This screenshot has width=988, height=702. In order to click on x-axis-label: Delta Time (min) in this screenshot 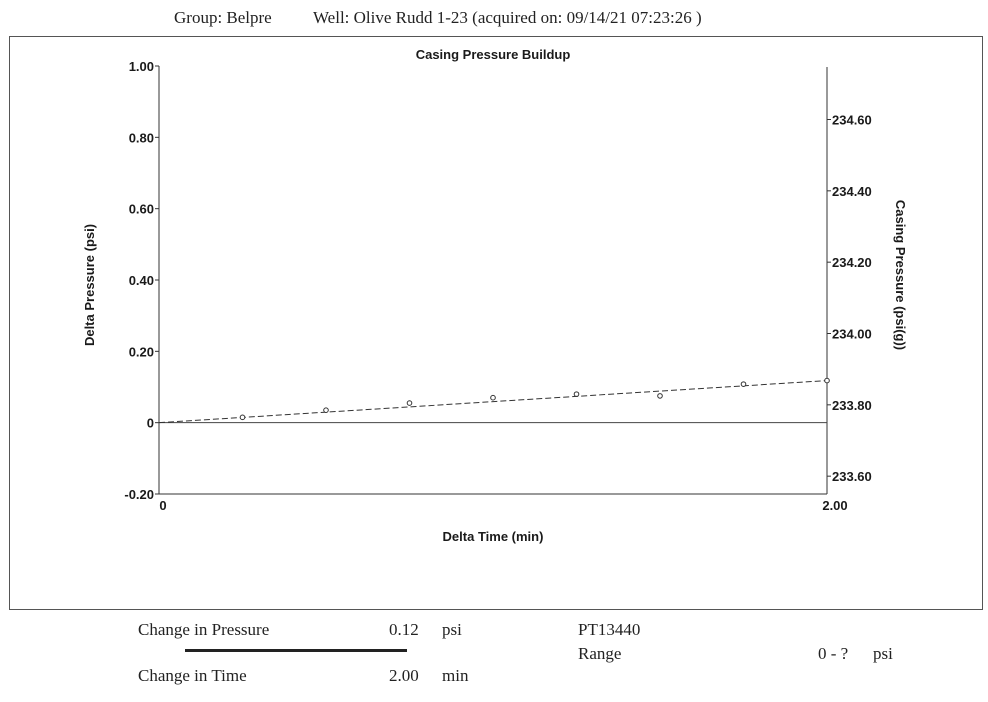, I will do `click(493, 536)`.